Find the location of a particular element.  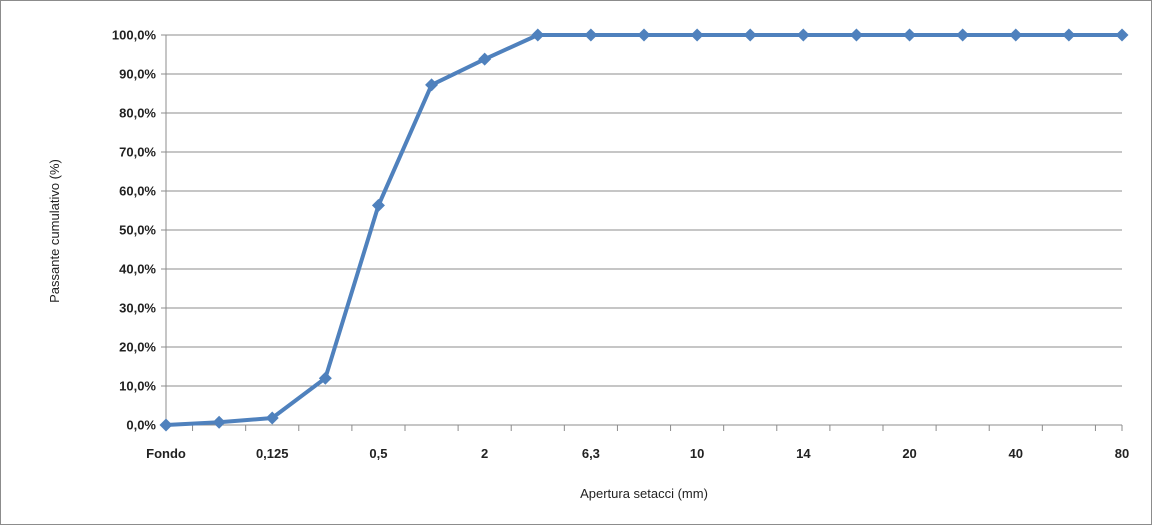

y-tick-label: 90,0% is located at coordinates (137, 74).